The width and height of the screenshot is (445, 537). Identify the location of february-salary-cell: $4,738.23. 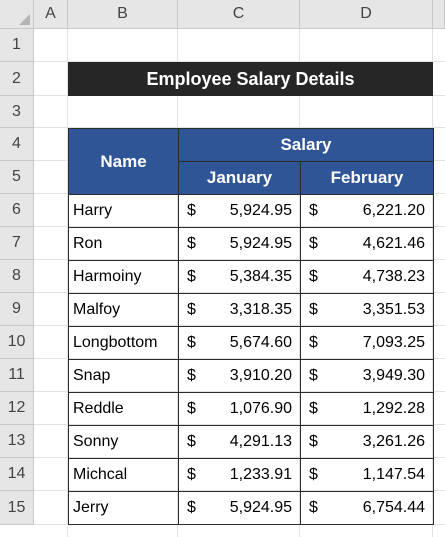
(367, 277).